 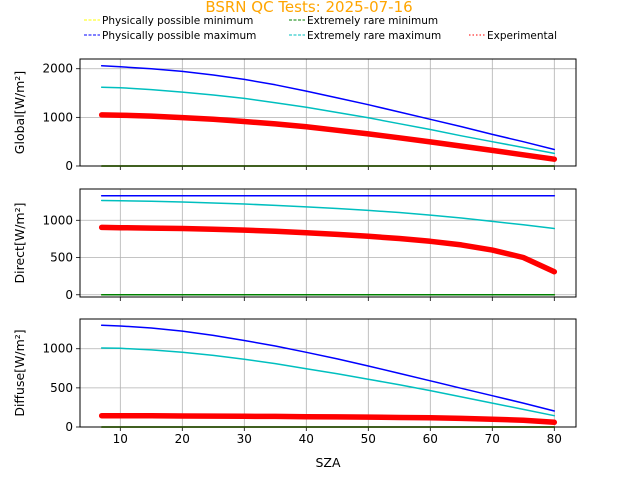 I want to click on y-axis-label: Diffuse[W/m²], so click(x=19, y=372).